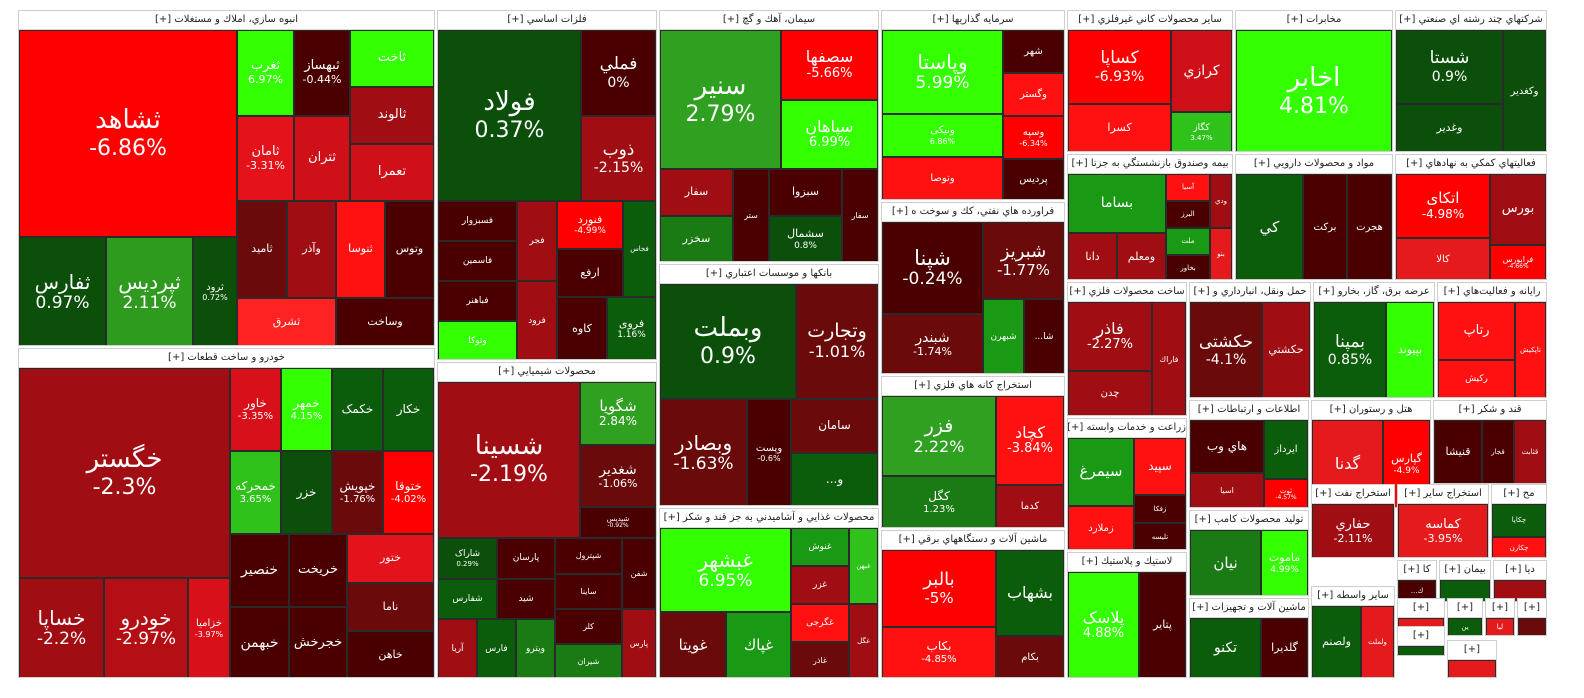 This screenshot has width=1584, height=698. What do you see at coordinates (1353, 494) in the screenshot?
I see `sector-title: استخراج نفت [+]` at bounding box center [1353, 494].